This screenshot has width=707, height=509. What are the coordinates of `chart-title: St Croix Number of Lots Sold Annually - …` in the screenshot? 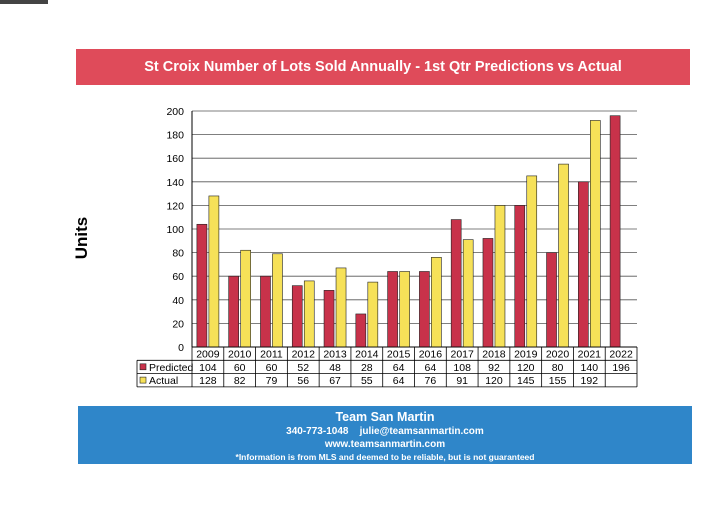 It's located at (383, 67).